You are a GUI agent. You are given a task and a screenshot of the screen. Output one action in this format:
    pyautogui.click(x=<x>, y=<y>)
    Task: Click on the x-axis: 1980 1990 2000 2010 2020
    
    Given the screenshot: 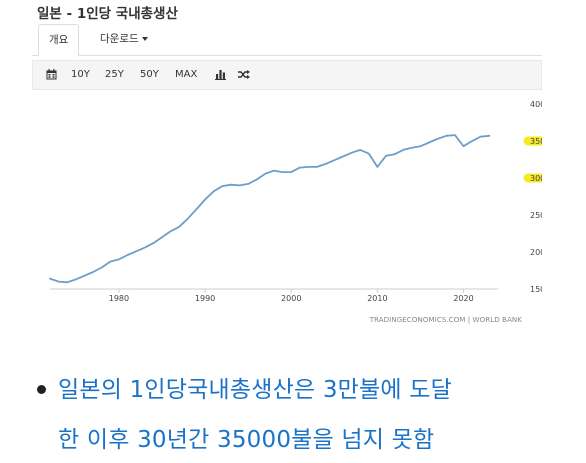 What is the action you would take?
    pyautogui.click(x=291, y=296)
    